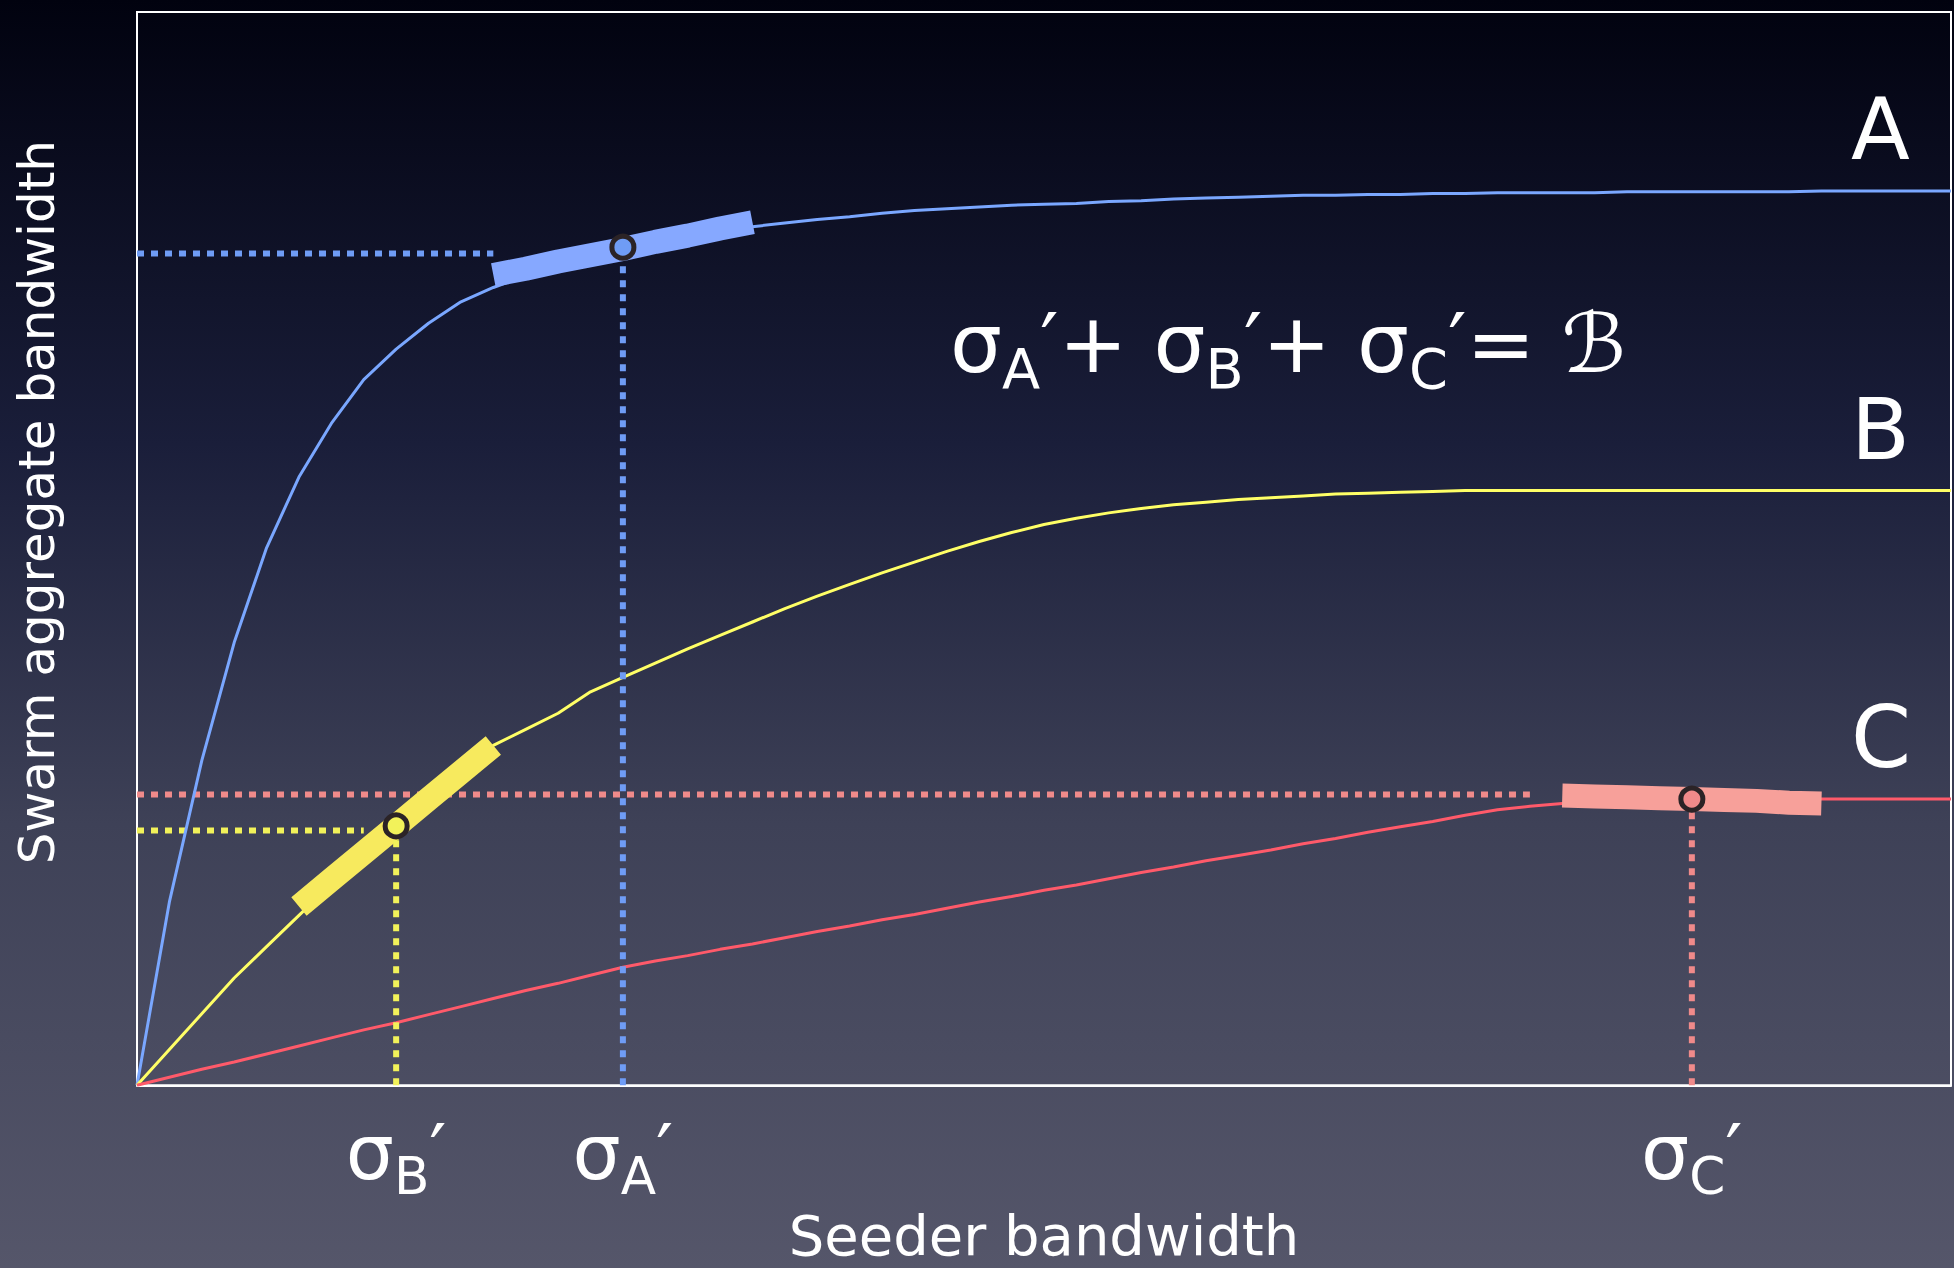 The height and width of the screenshot is (1268, 1954). I want to click on y-axis-title: Swarm aggregate bandwidth, so click(37, 502).